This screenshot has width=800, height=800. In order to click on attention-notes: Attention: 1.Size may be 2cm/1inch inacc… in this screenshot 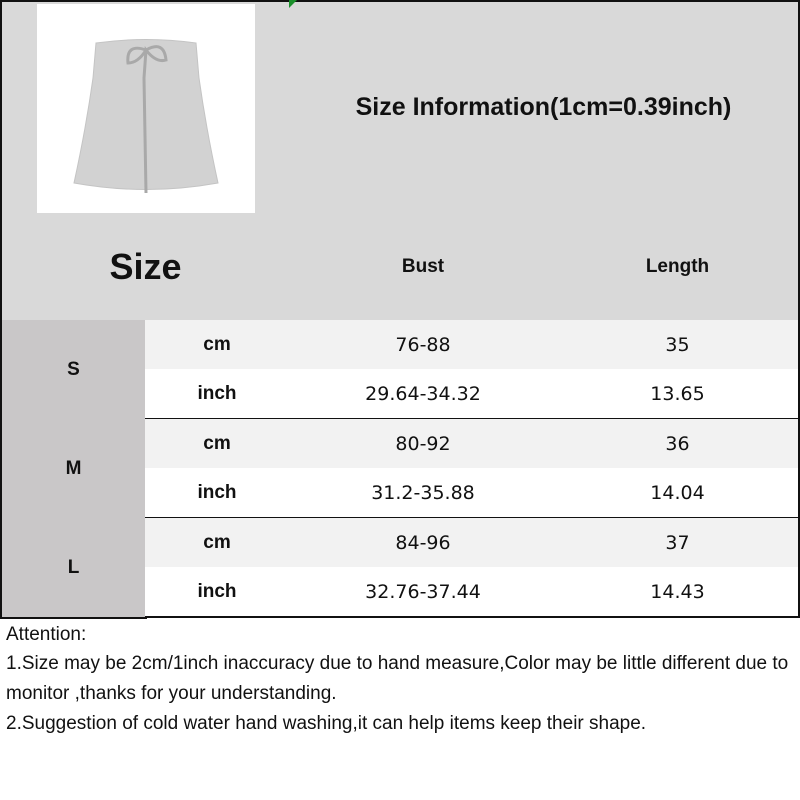, I will do `click(403, 679)`.